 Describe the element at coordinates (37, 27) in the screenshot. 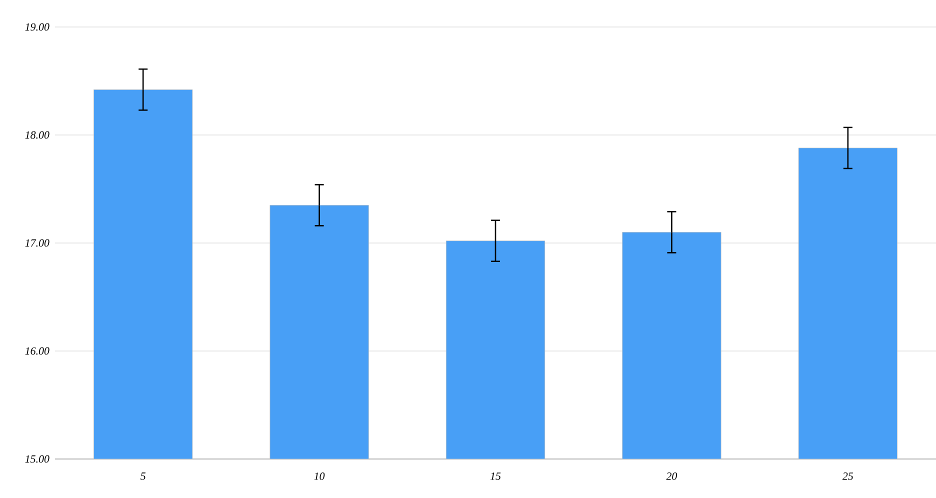

I see `y-tick-label: 19.00` at that location.